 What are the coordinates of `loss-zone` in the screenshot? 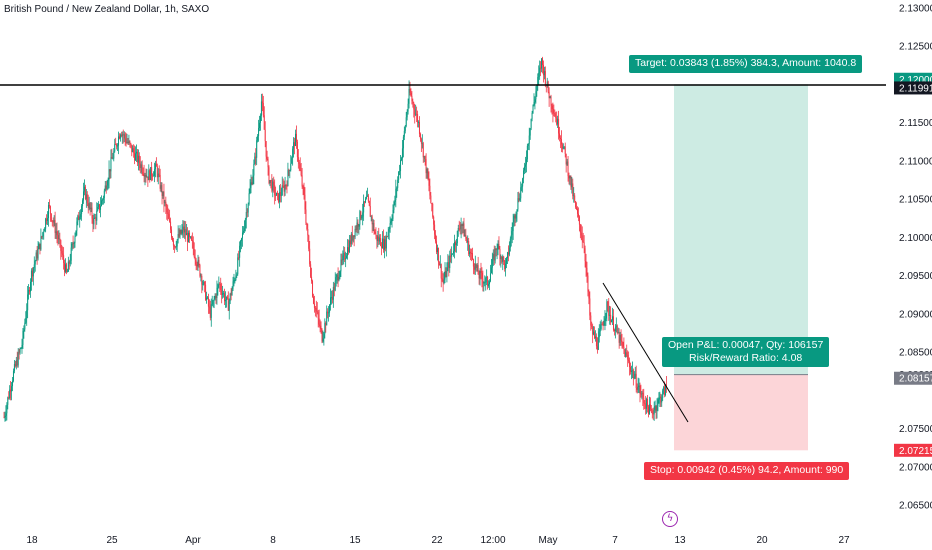 It's located at (741, 412).